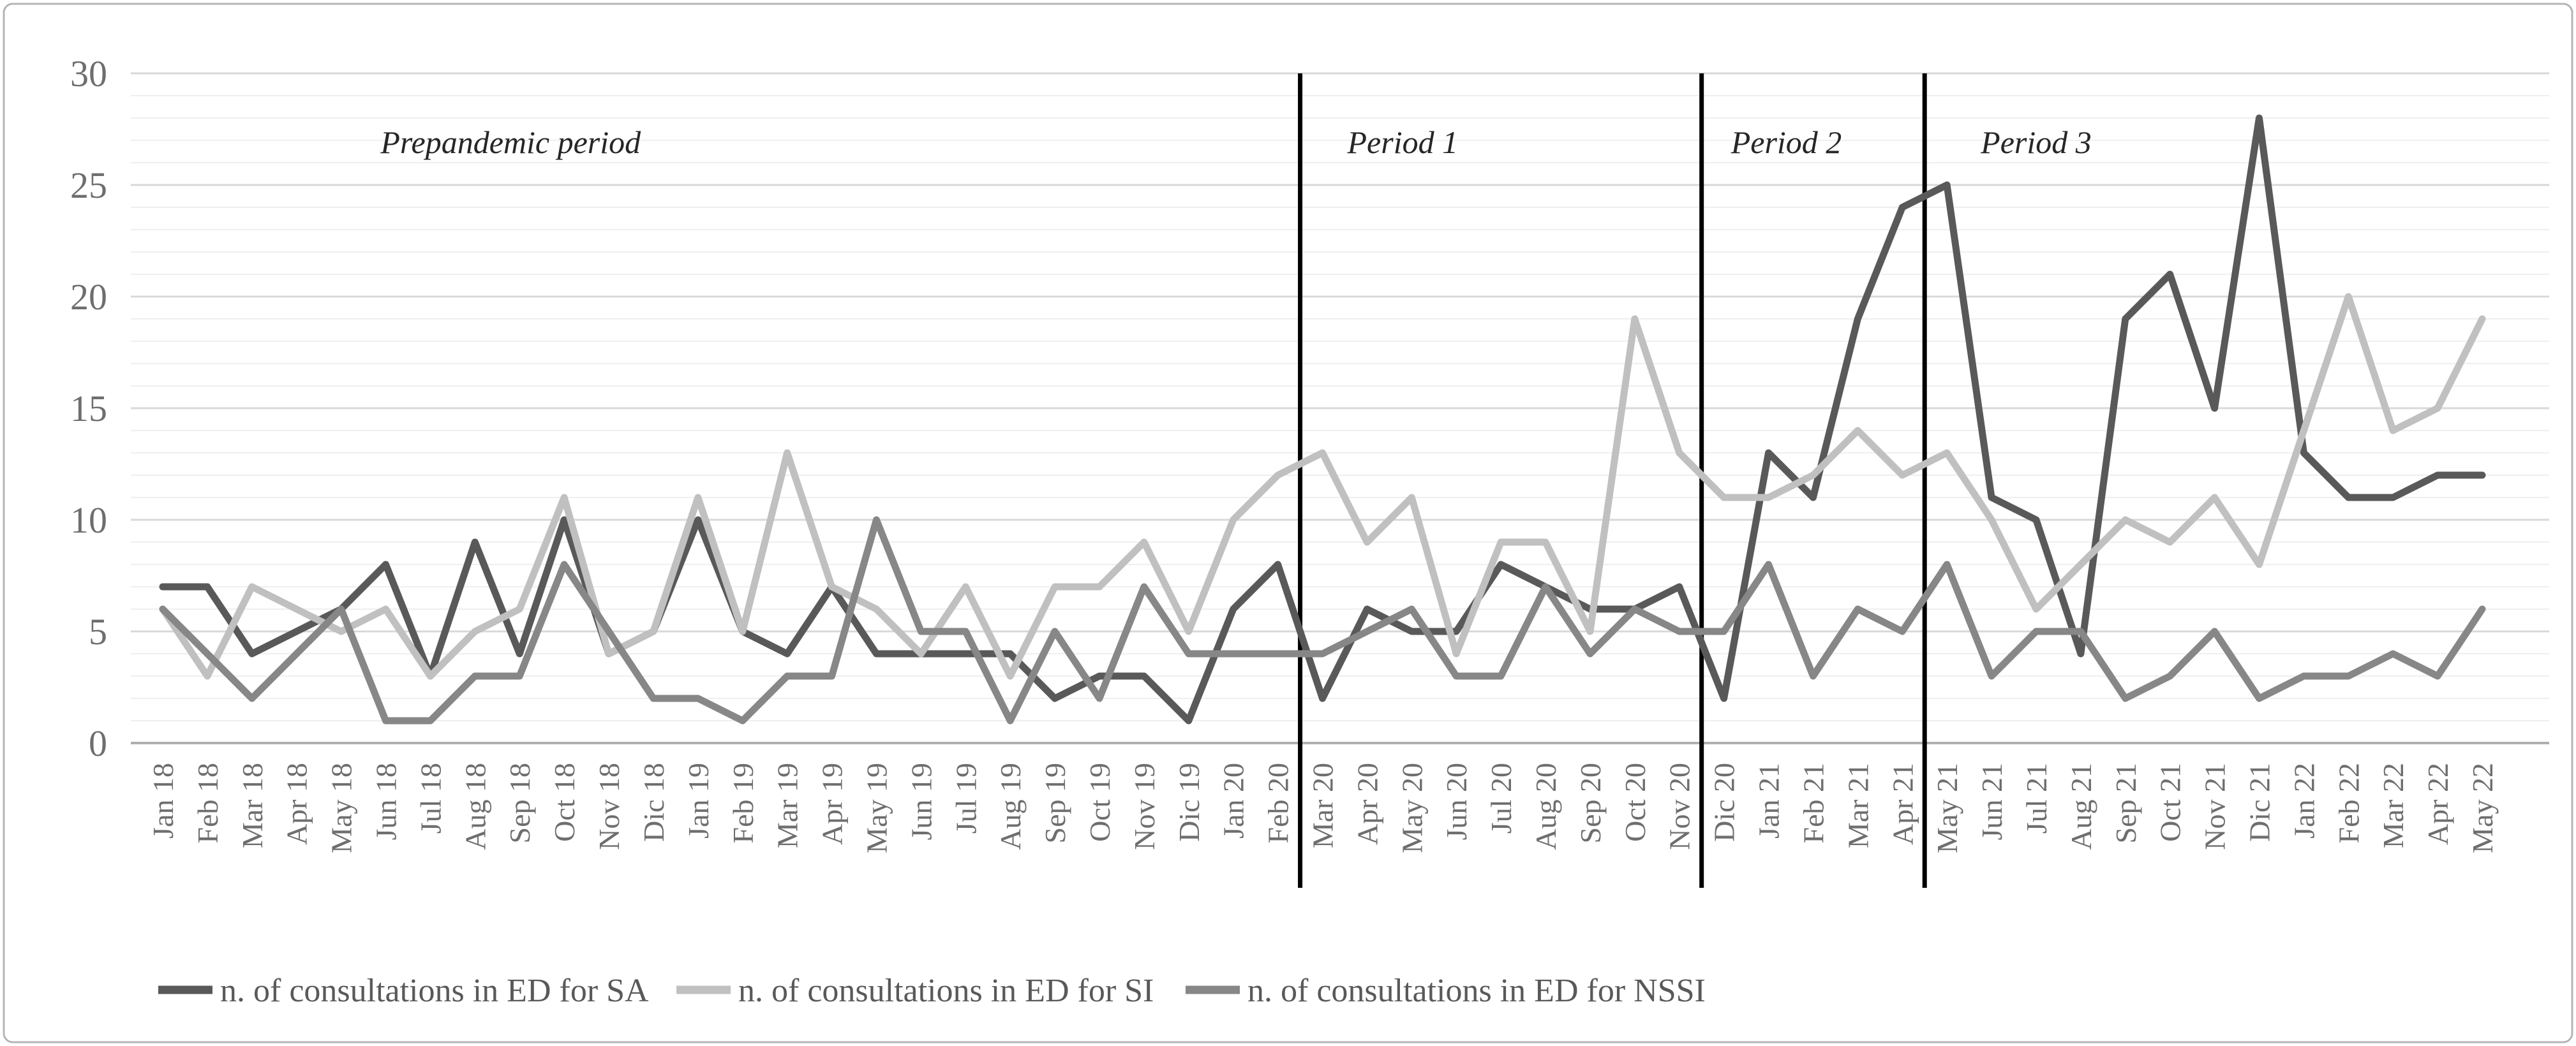 The width and height of the screenshot is (2576, 1046). I want to click on x-month-label: Dic 19, so click(1189, 803).